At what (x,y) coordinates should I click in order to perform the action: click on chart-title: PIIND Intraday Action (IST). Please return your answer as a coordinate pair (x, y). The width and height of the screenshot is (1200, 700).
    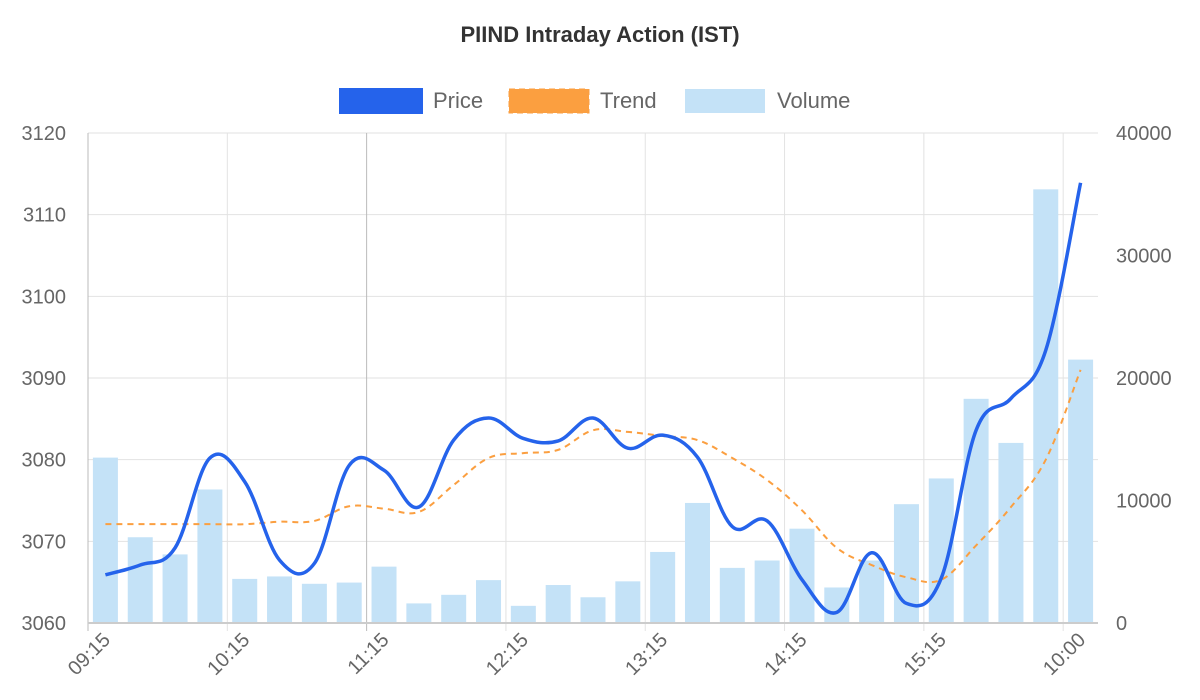
    Looking at the image, I should click on (599, 34).